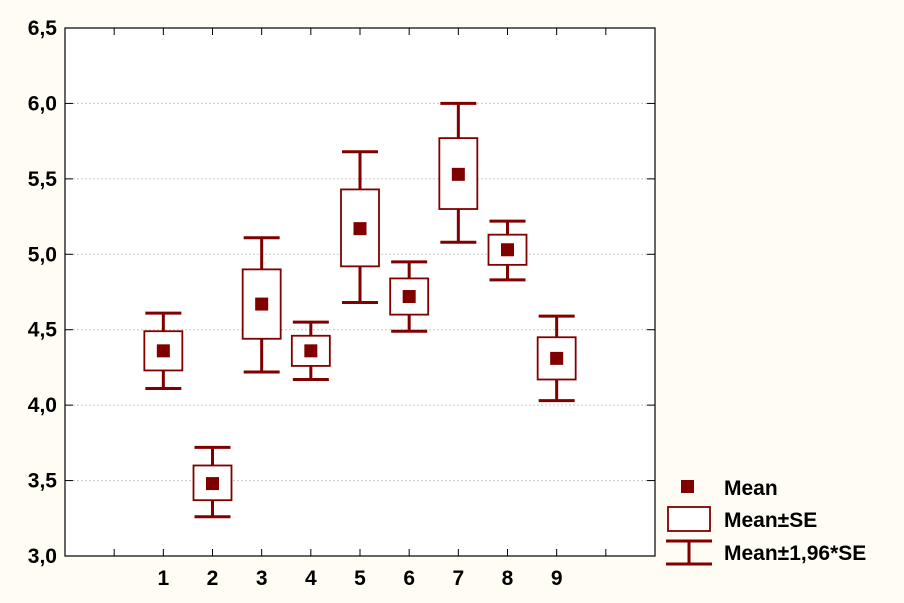  Describe the element at coordinates (43, 28) in the screenshot. I see `ytick-label: 6,5` at that location.